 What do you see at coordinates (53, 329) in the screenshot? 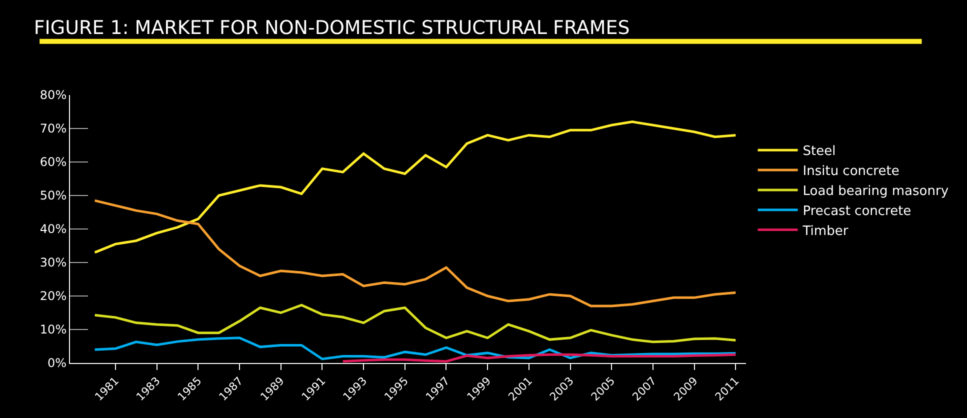
I see `y-tick-label: 10%` at bounding box center [53, 329].